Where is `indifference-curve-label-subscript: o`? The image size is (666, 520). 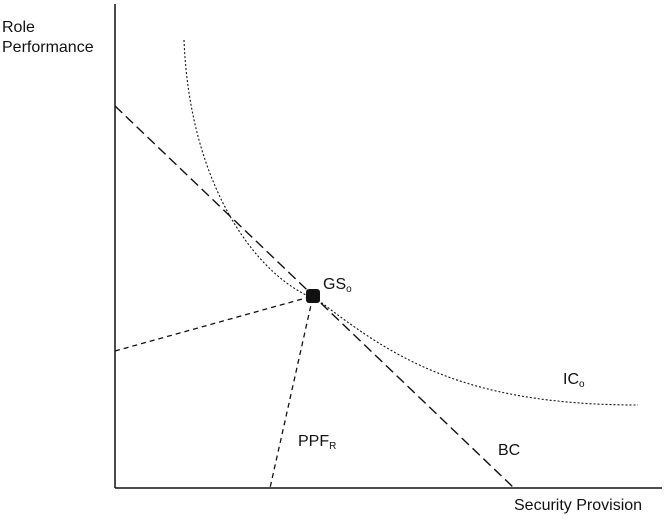
indifference-curve-label-subscript: o is located at coordinates (582, 384).